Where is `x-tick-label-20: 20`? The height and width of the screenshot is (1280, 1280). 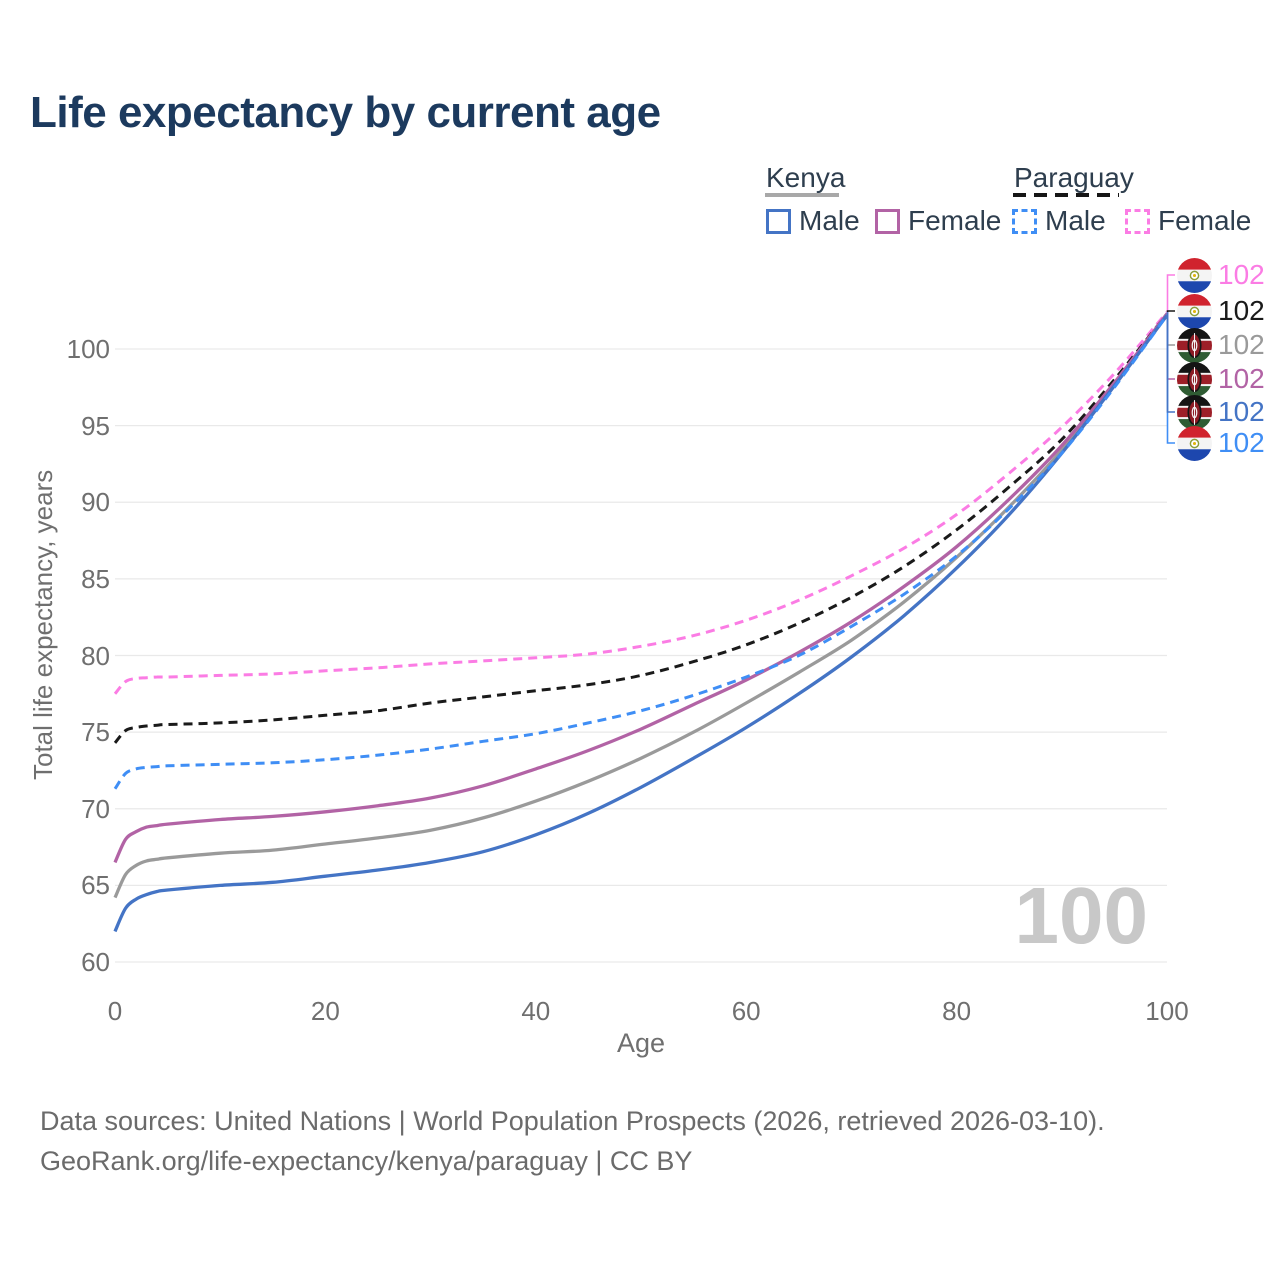
x-tick-label-20: 20 is located at coordinates (325, 1011).